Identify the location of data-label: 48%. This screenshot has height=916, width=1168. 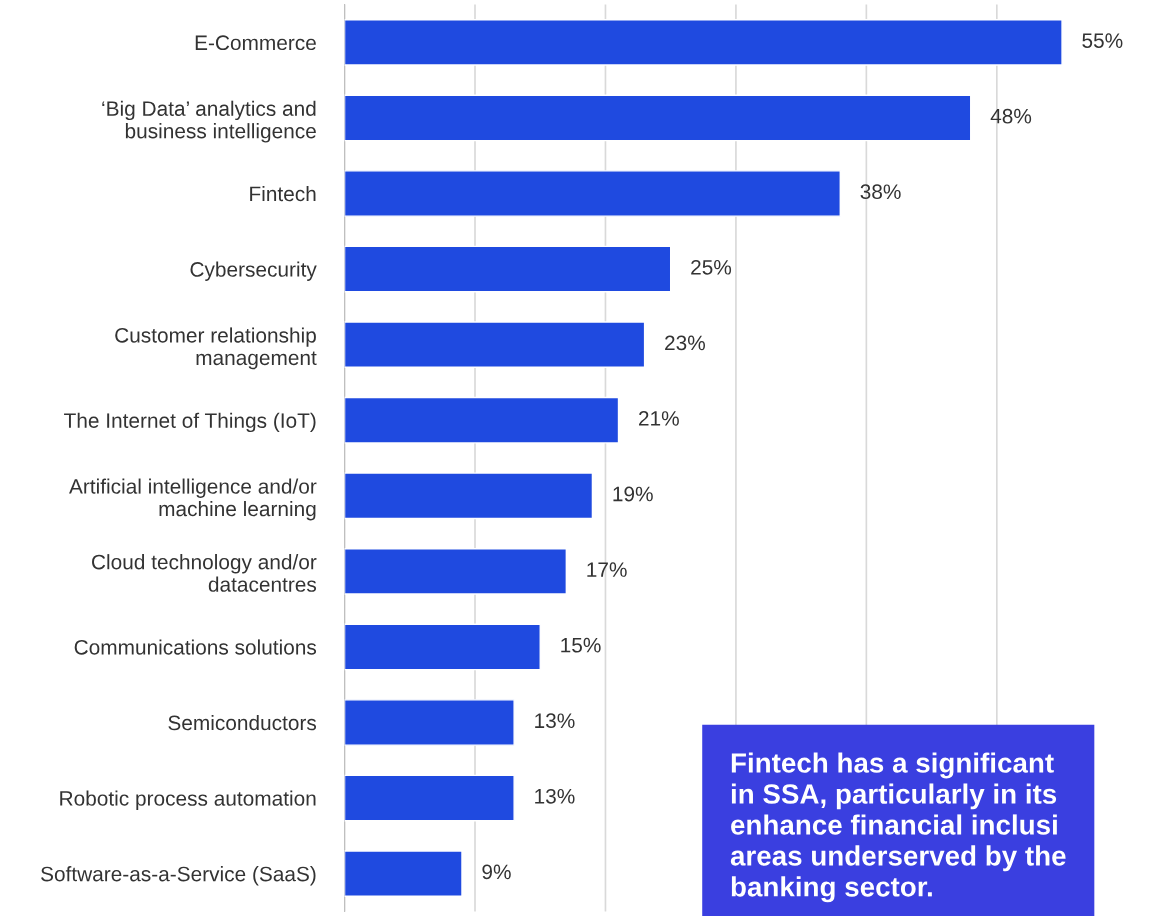
(1011, 116).